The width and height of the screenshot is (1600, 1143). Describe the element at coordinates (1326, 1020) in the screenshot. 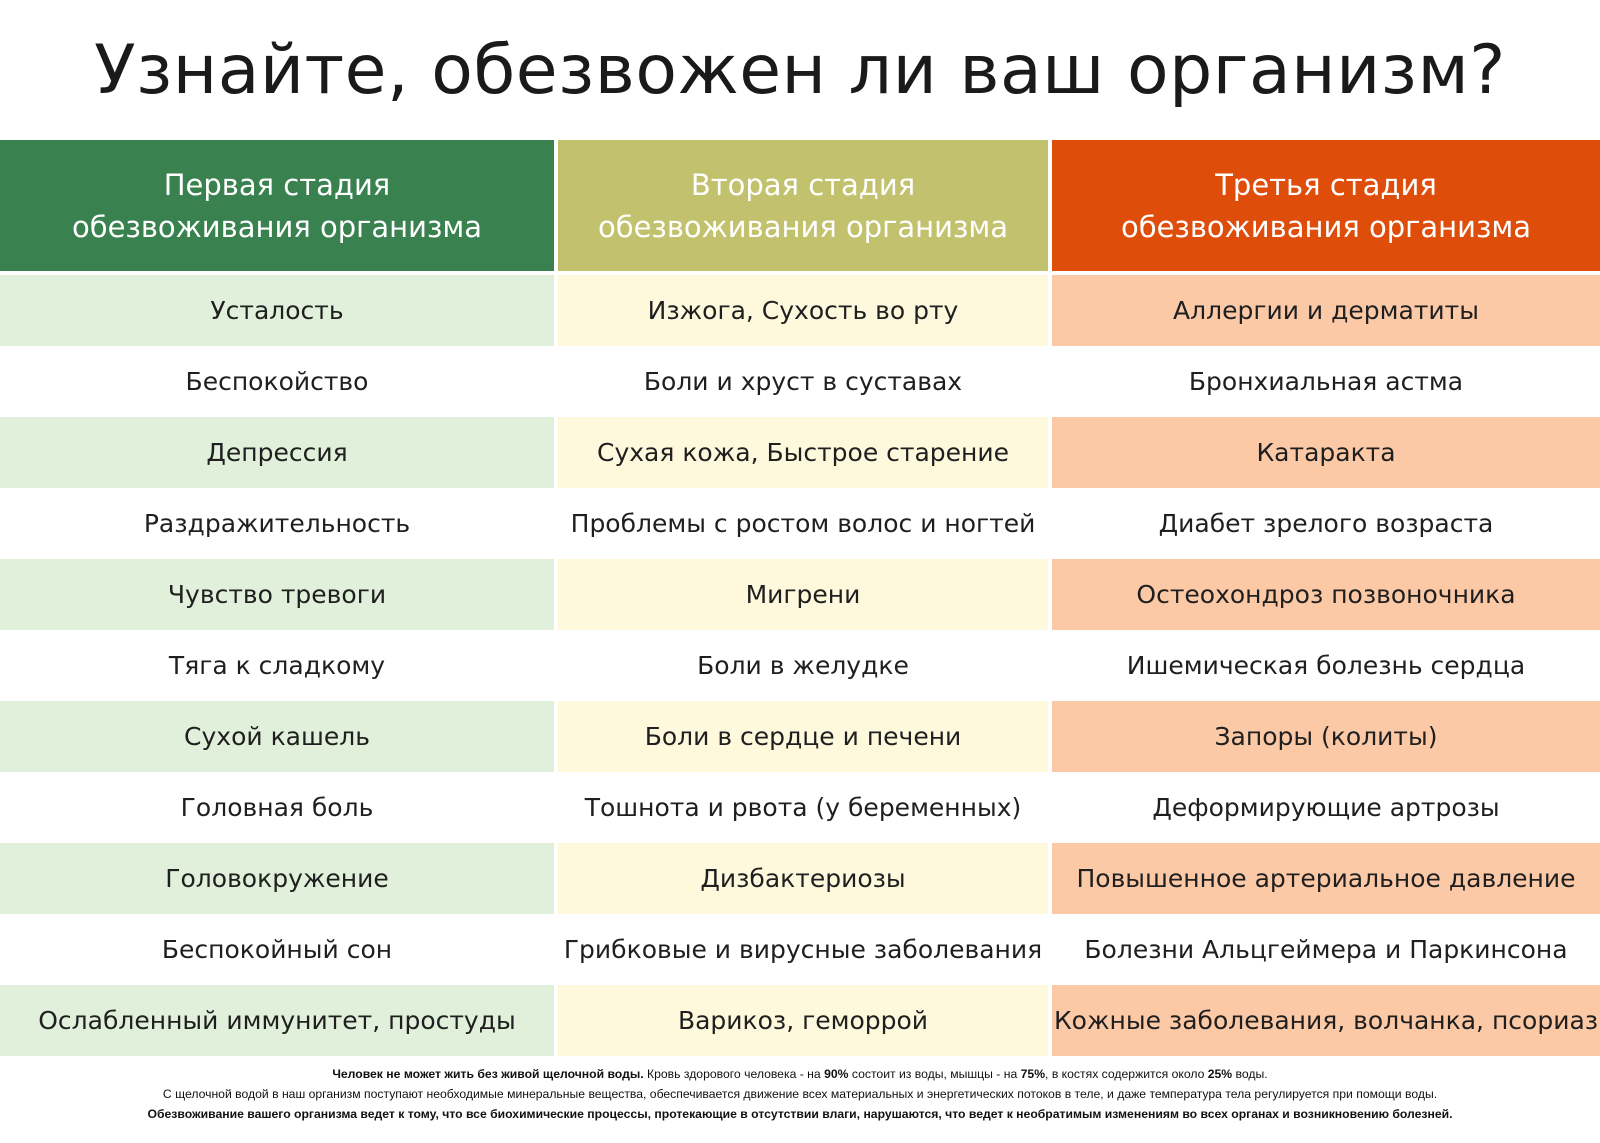

I see `stage-3-symptom: Кожные заболевания, волчанка, псориаз` at that location.